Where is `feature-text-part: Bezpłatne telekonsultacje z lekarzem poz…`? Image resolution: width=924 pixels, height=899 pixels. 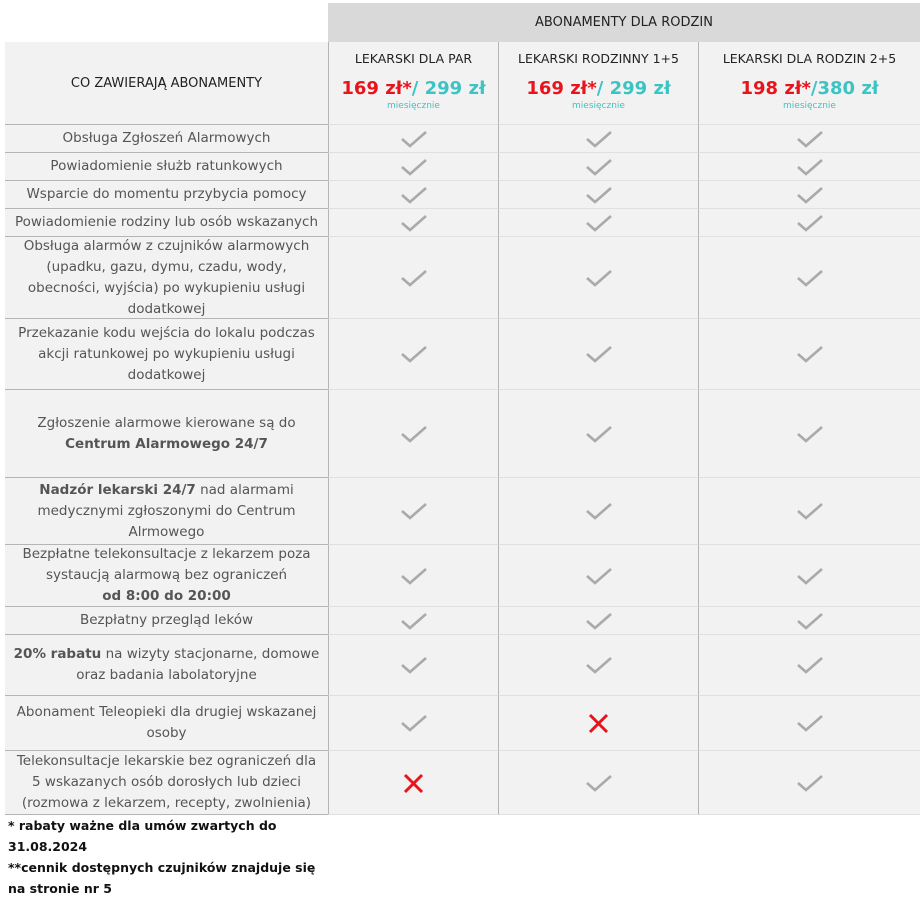
feature-text-part: Bezpłatne telekonsultacje z lekarzem poz… is located at coordinates (166, 564).